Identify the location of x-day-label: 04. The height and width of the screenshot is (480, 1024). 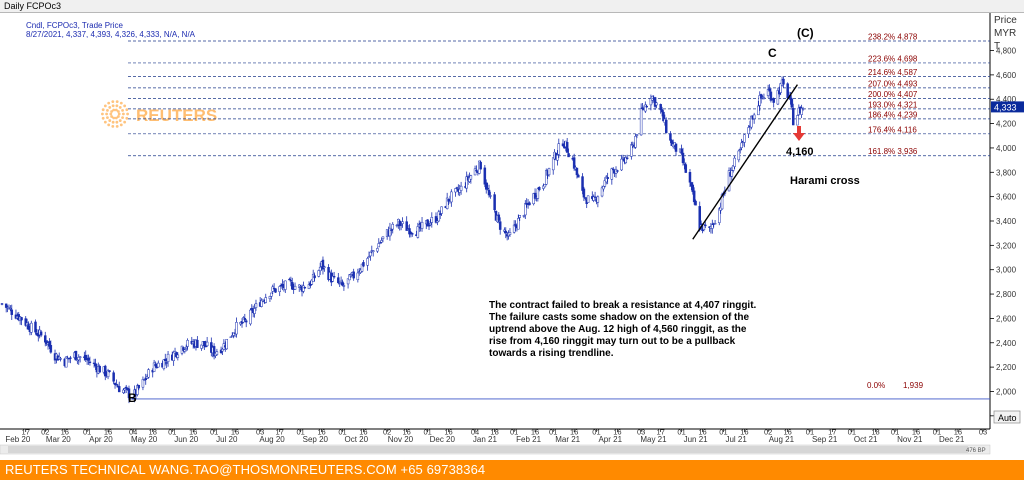
(133, 431).